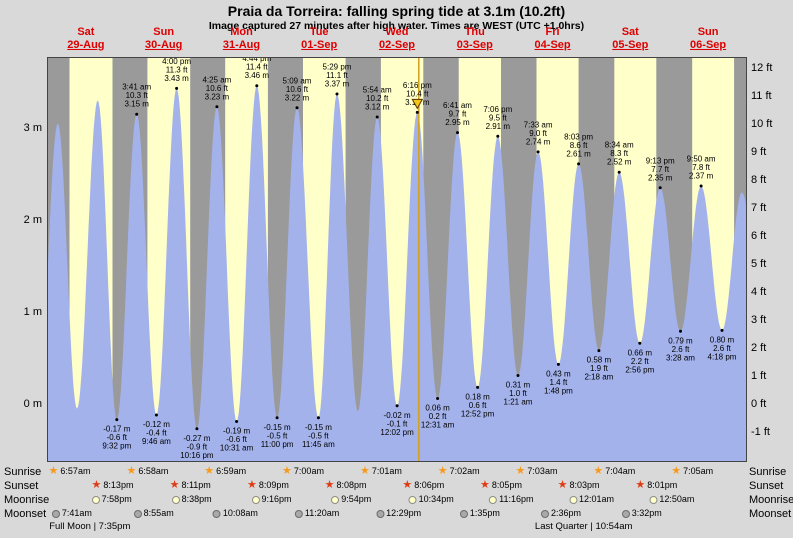 The height and width of the screenshot is (538, 793). I want to click on moonset-time: 8:55am, so click(158, 513).